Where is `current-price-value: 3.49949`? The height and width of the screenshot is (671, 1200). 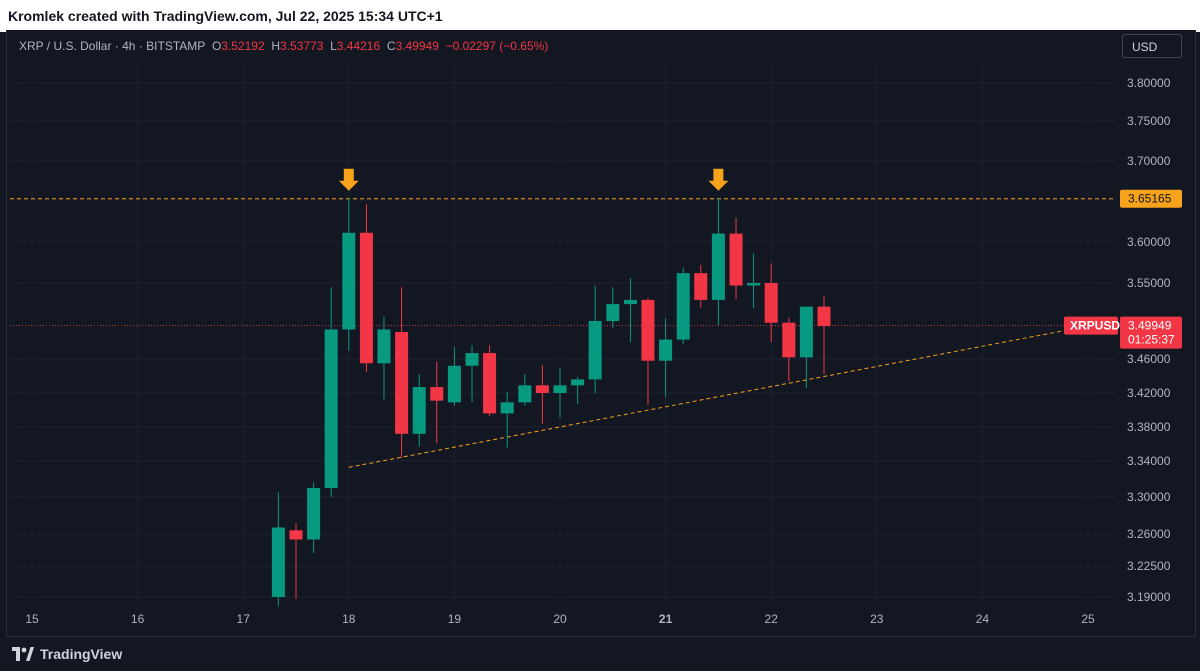 current-price-value: 3.49949 is located at coordinates (1150, 326).